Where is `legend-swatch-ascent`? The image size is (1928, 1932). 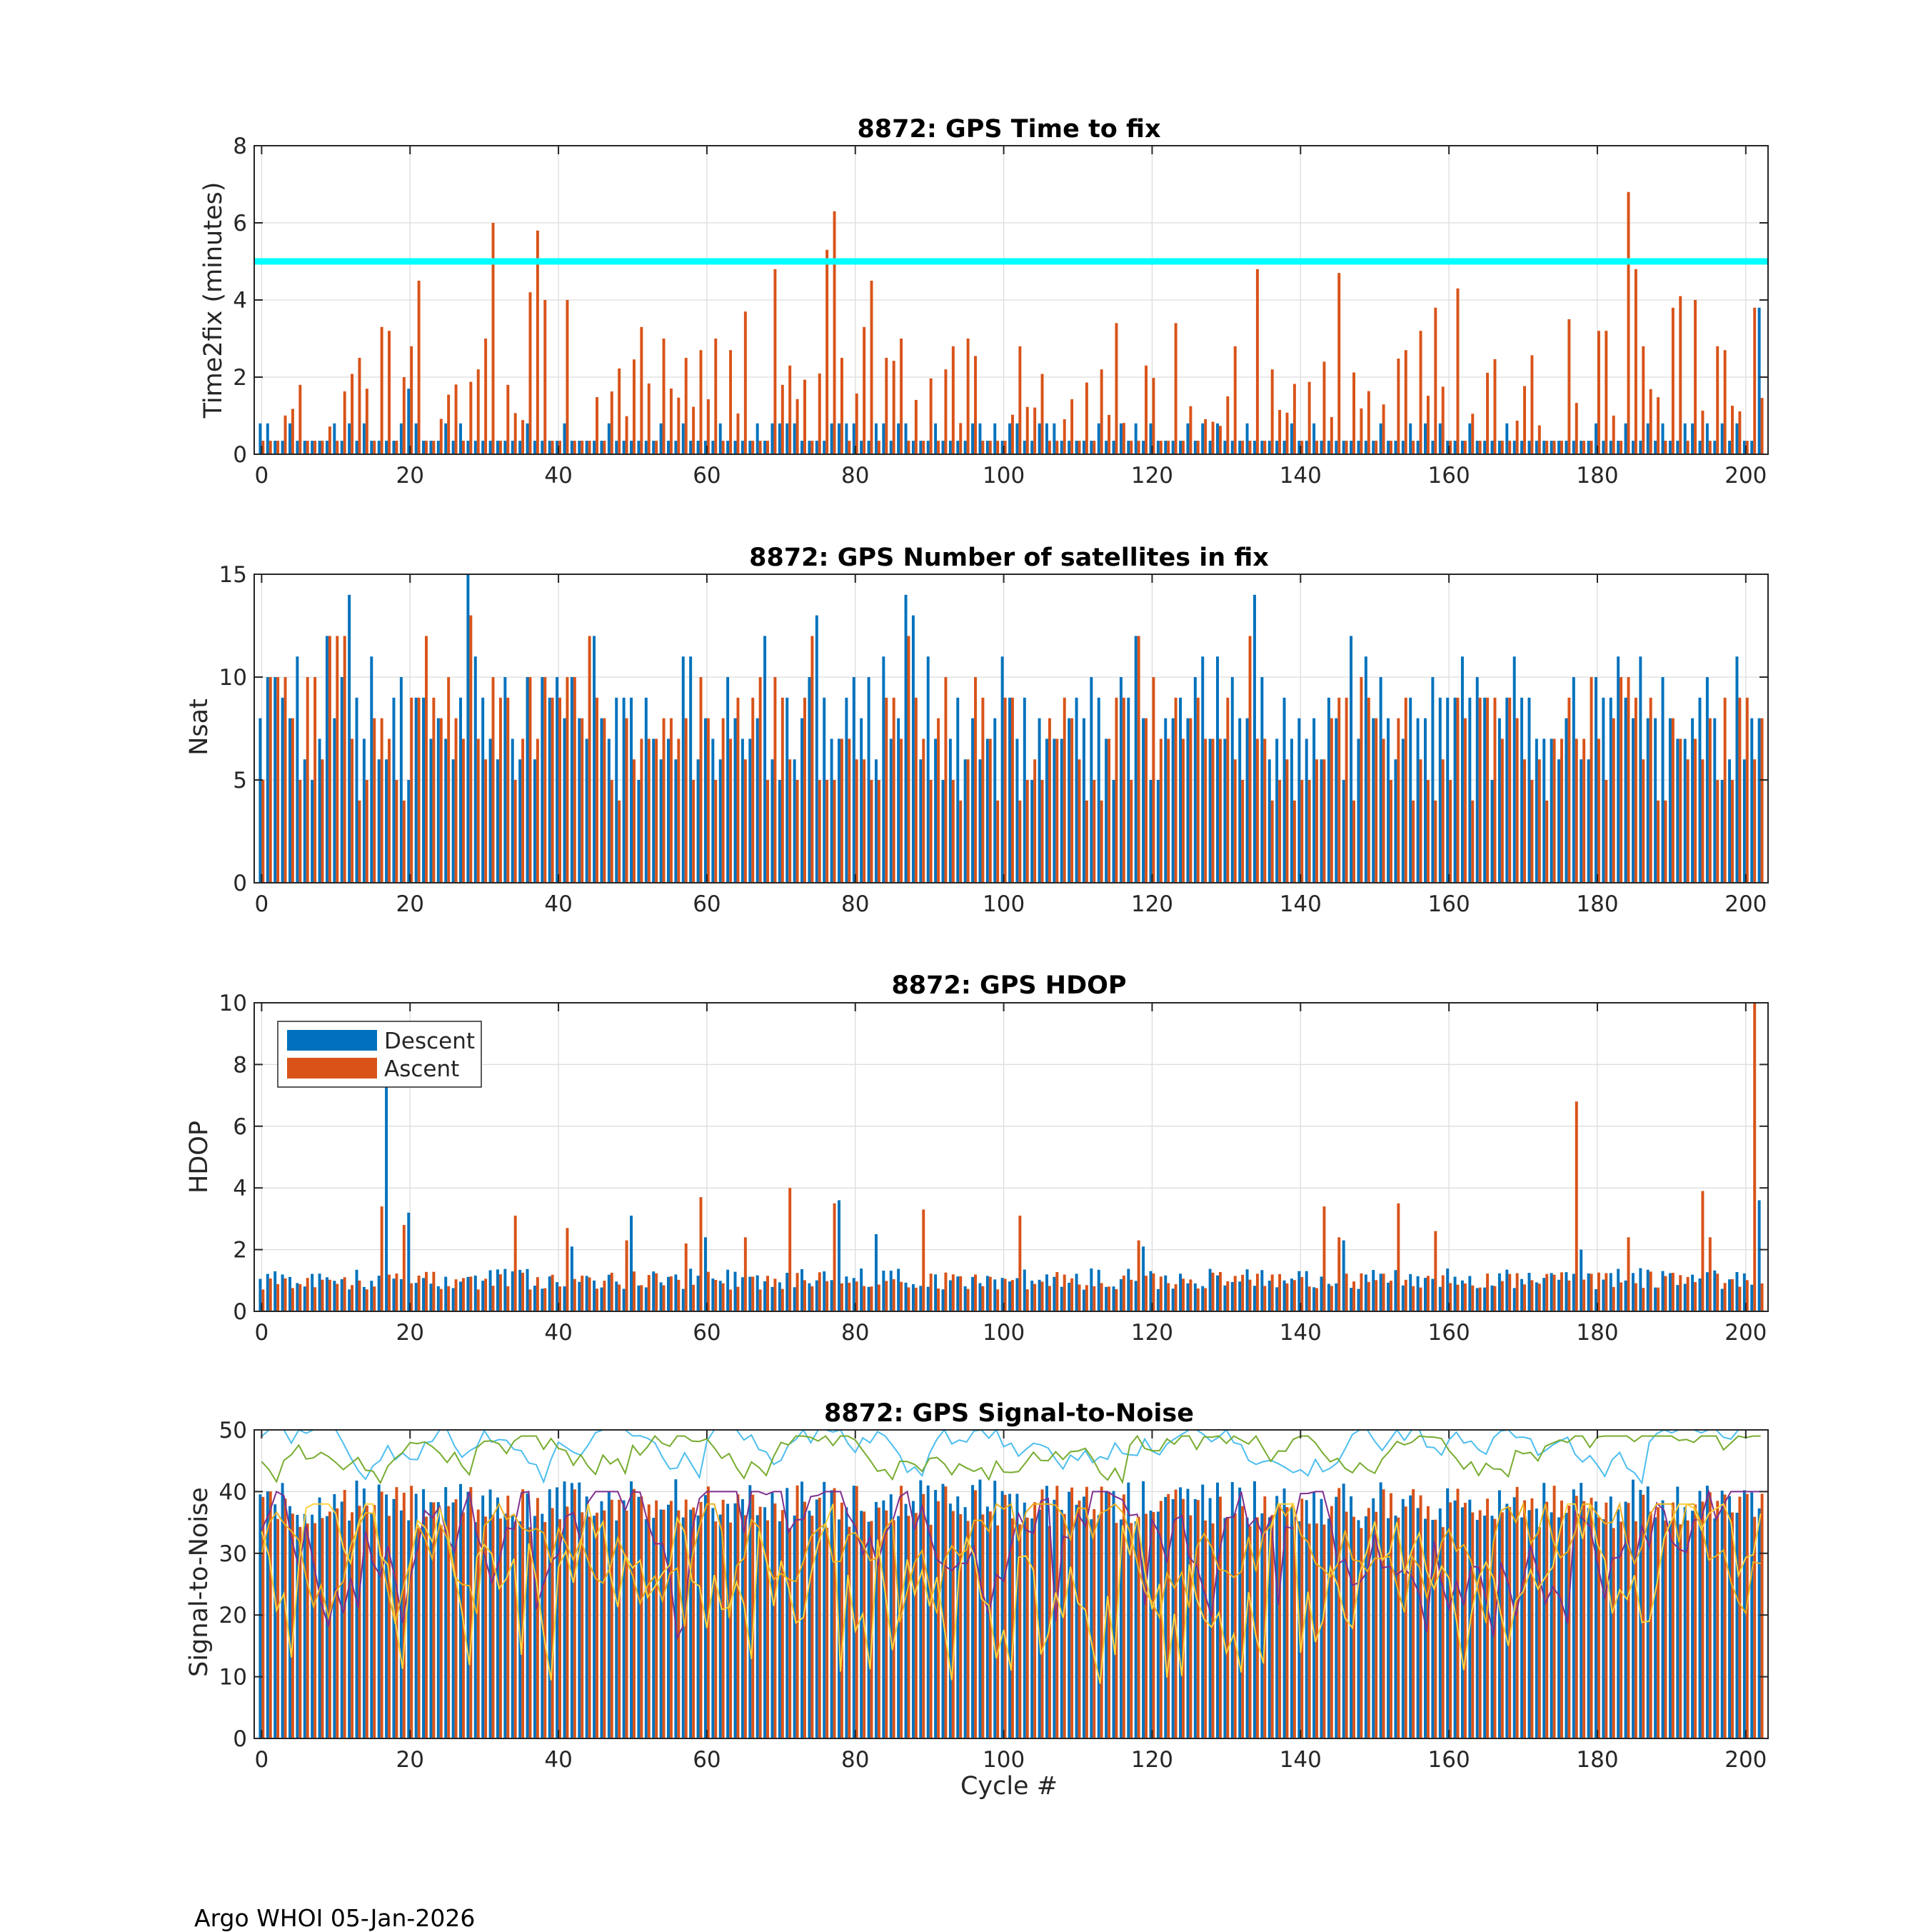
legend-swatch-ascent is located at coordinates (332, 1068).